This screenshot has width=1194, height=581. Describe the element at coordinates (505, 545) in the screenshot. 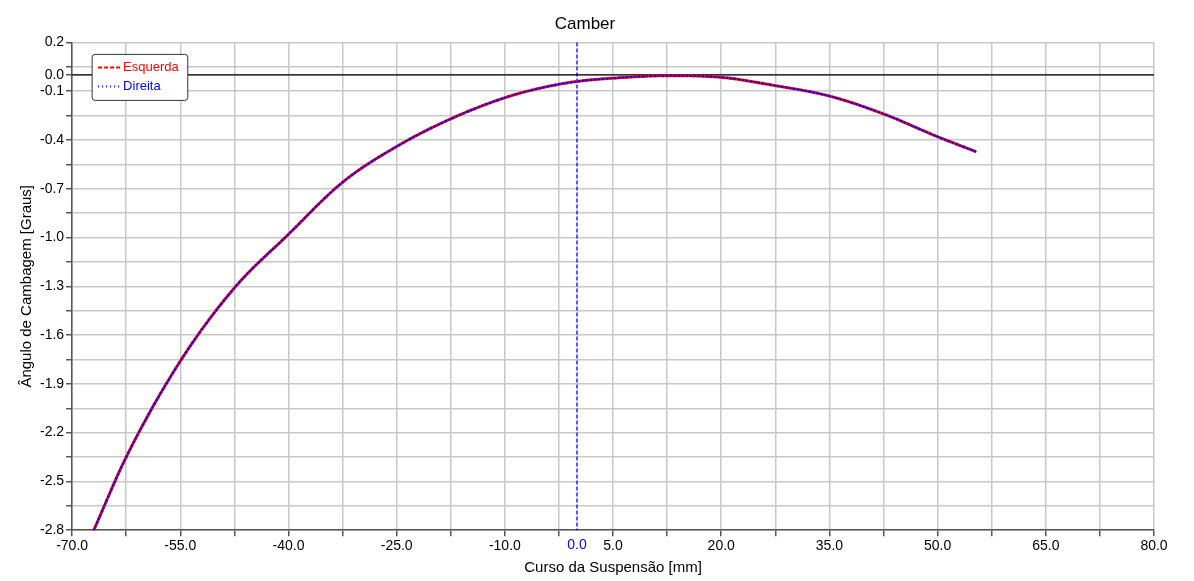

I see `x-tick-label: -10.0` at that location.